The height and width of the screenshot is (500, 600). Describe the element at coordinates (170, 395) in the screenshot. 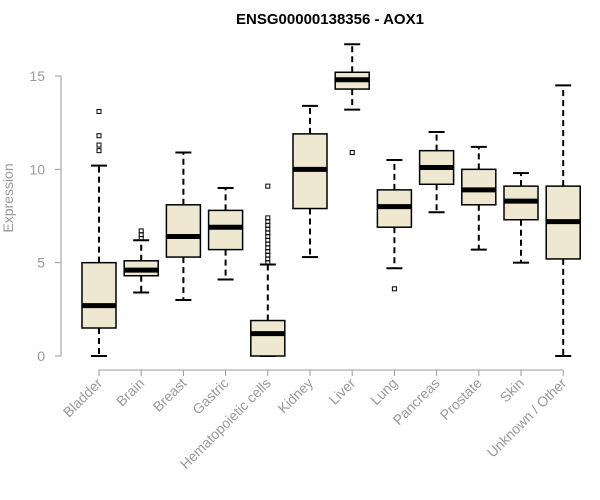

I see `x-tick-label: Breast` at that location.